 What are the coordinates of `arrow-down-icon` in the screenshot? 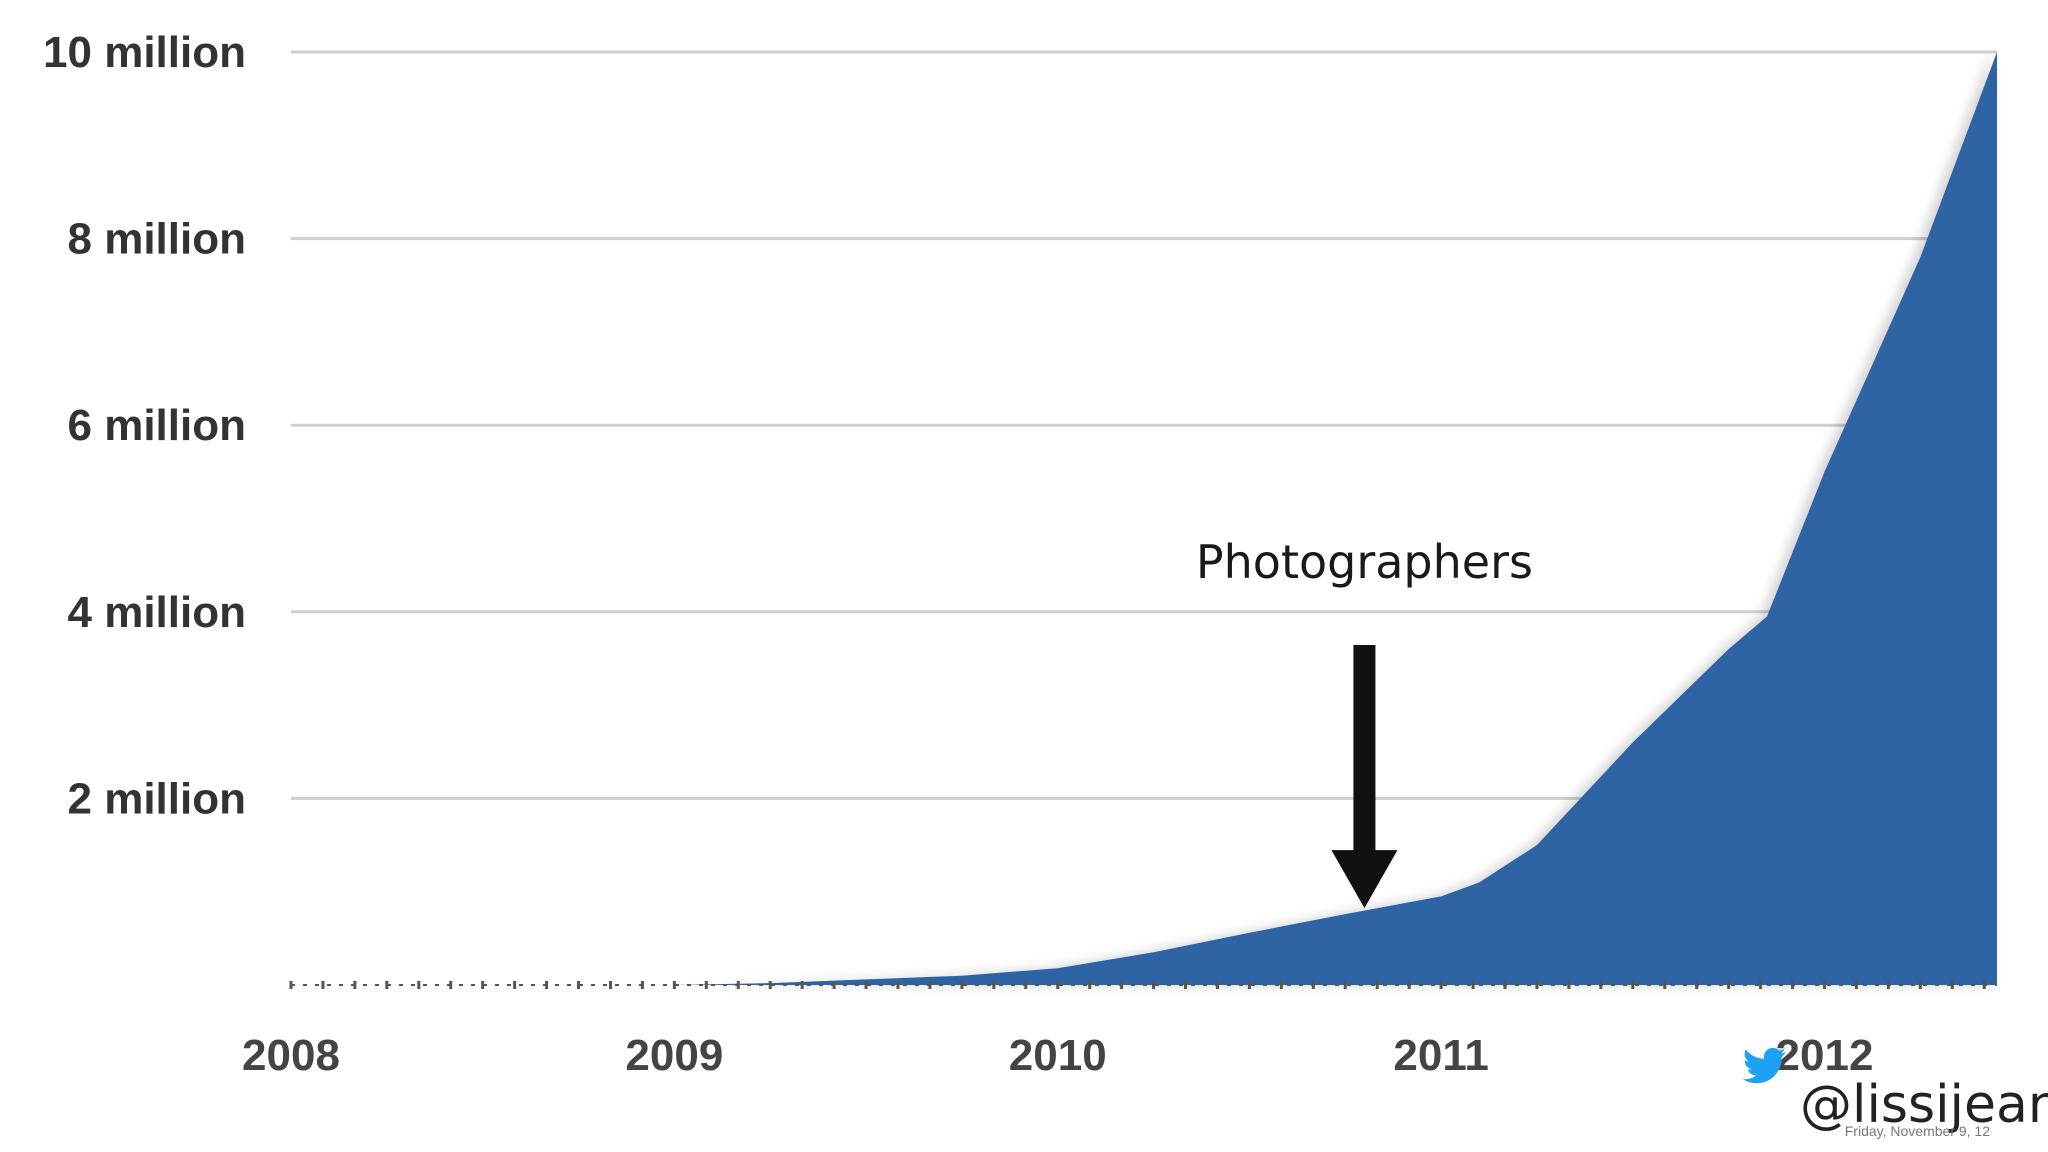 It's located at (1364, 777).